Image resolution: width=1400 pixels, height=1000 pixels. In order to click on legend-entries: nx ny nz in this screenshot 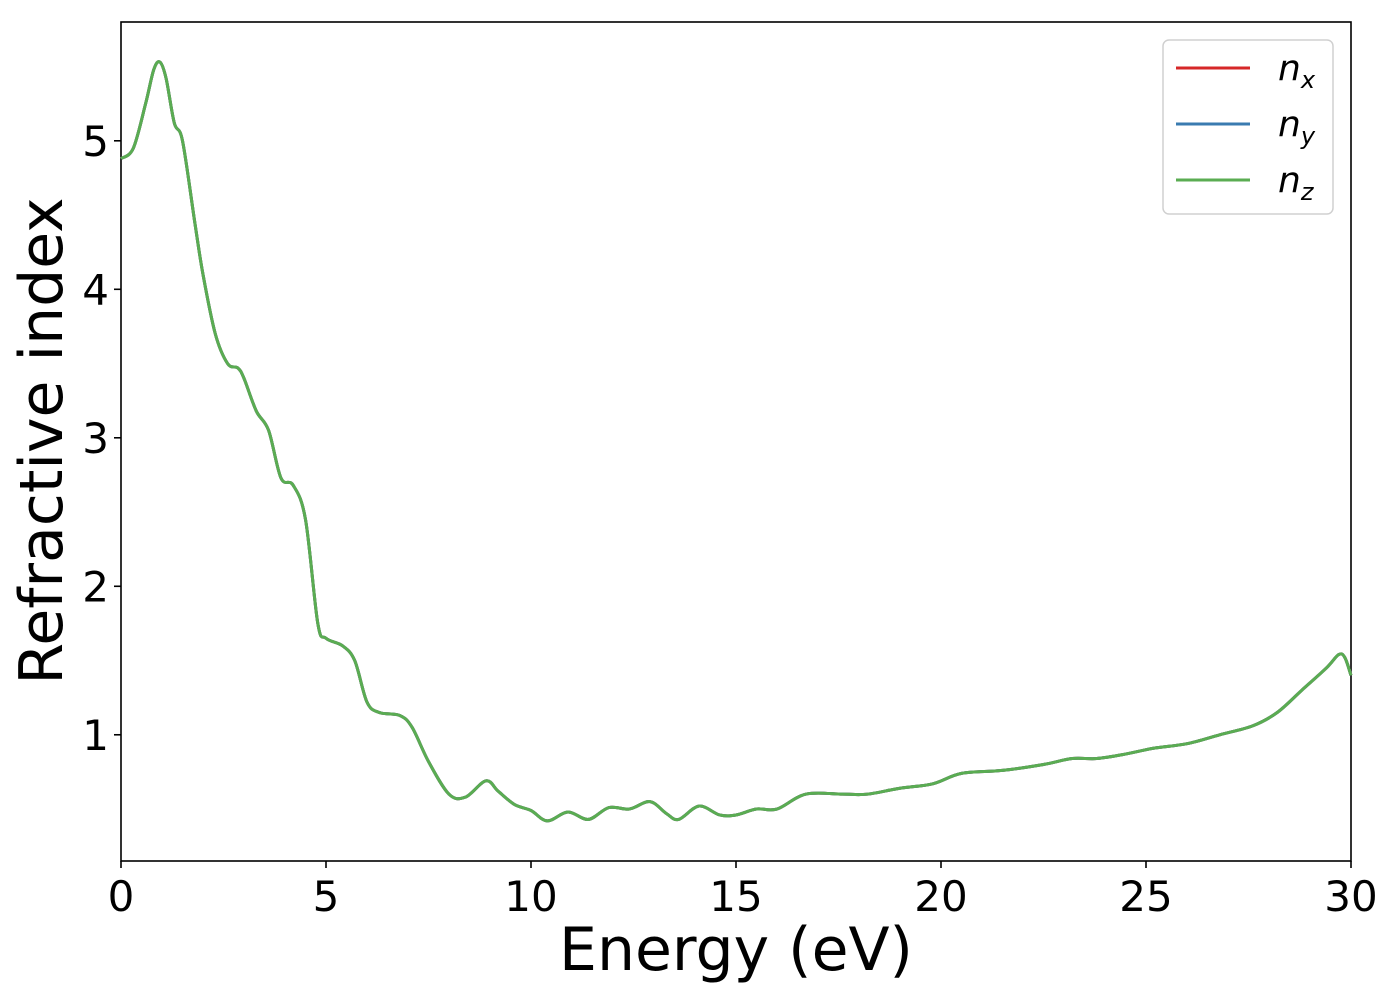, I will do `click(1246, 127)`.